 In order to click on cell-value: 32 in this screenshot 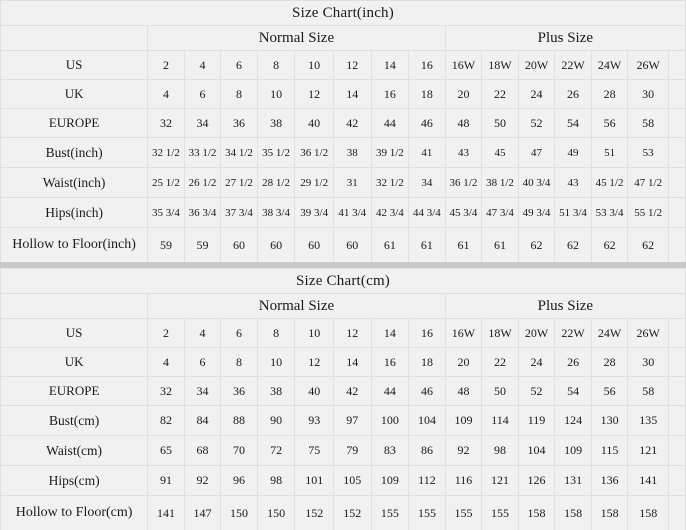, I will do `click(166, 123)`.